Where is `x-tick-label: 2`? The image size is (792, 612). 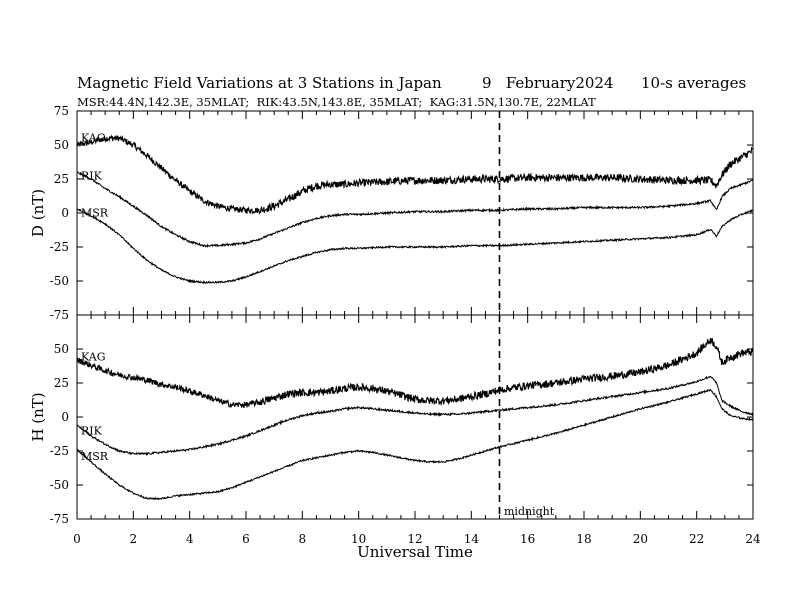
x-tick-label: 2 is located at coordinates (134, 539).